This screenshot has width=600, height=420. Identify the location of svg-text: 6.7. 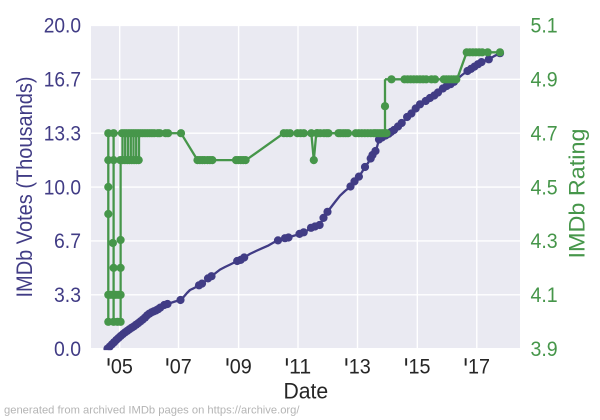
(67, 241).